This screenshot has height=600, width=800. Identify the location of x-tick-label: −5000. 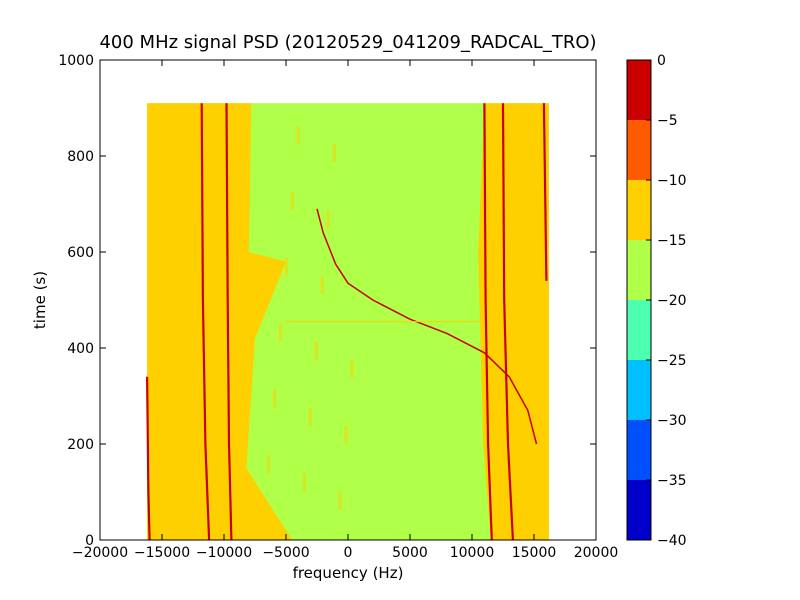
(285, 553).